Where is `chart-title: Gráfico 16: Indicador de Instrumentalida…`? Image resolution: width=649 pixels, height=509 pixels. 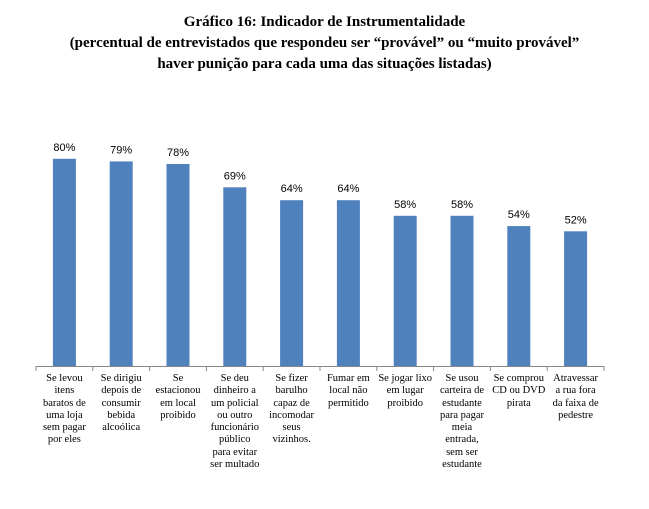
chart-title: Gráfico 16: Indicador de Instrumentalida… is located at coordinates (324, 43).